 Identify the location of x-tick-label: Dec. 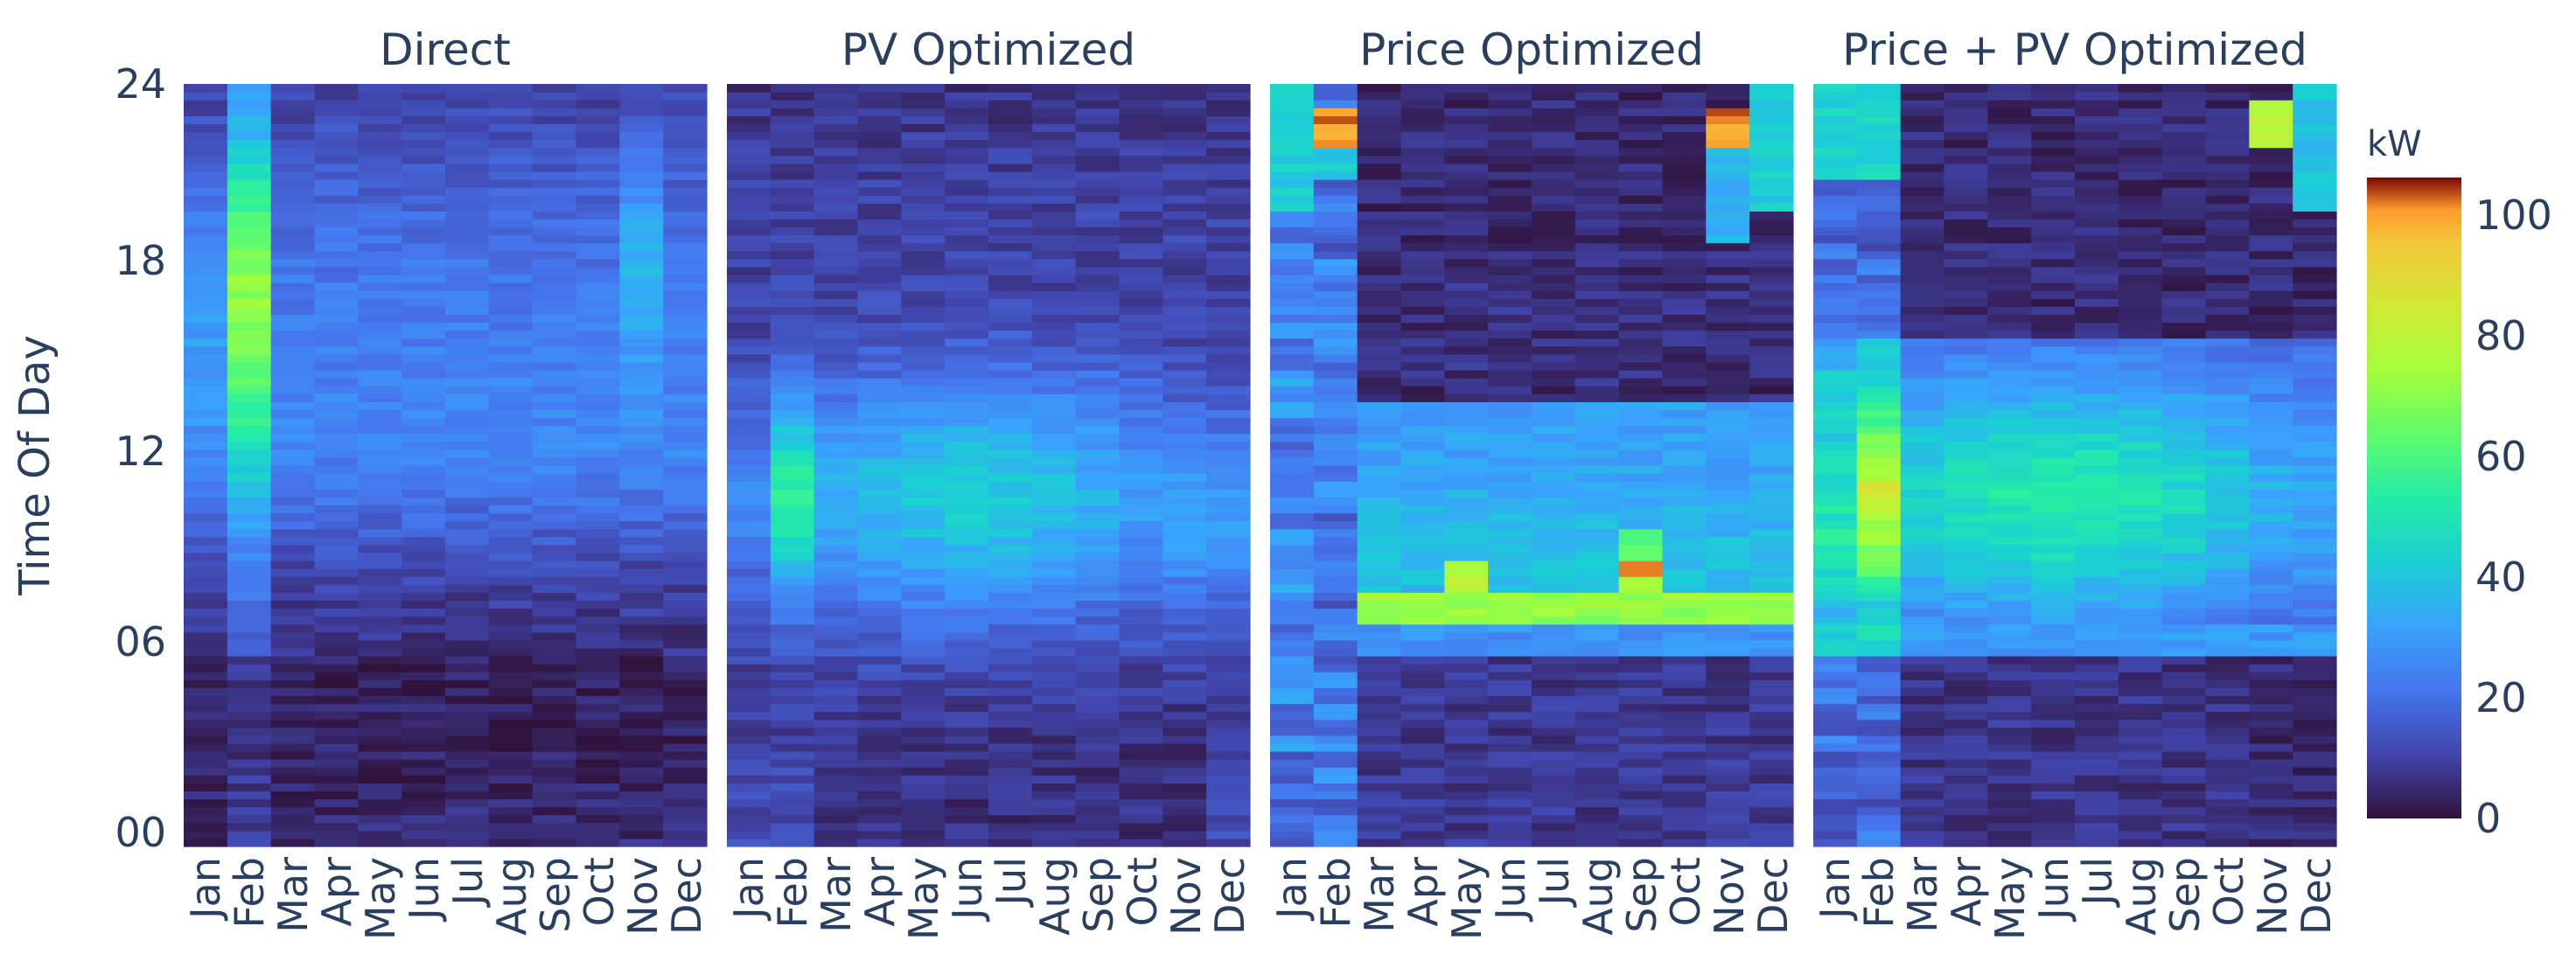
(1229, 896).